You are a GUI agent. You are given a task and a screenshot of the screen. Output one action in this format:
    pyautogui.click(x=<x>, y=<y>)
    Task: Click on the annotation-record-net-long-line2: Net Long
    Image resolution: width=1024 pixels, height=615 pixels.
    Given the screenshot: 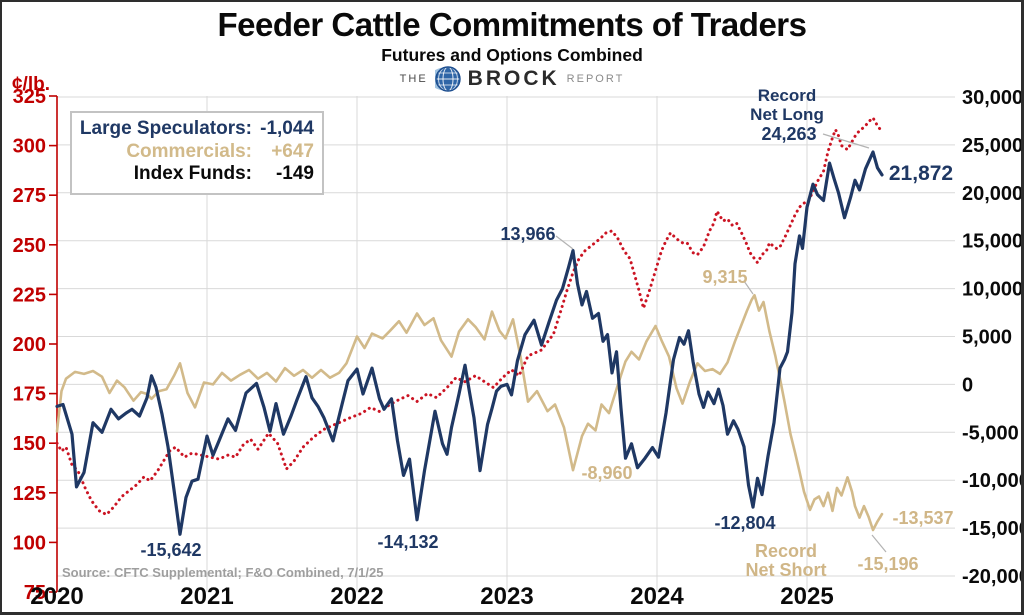 What is the action you would take?
    pyautogui.click(x=787, y=114)
    